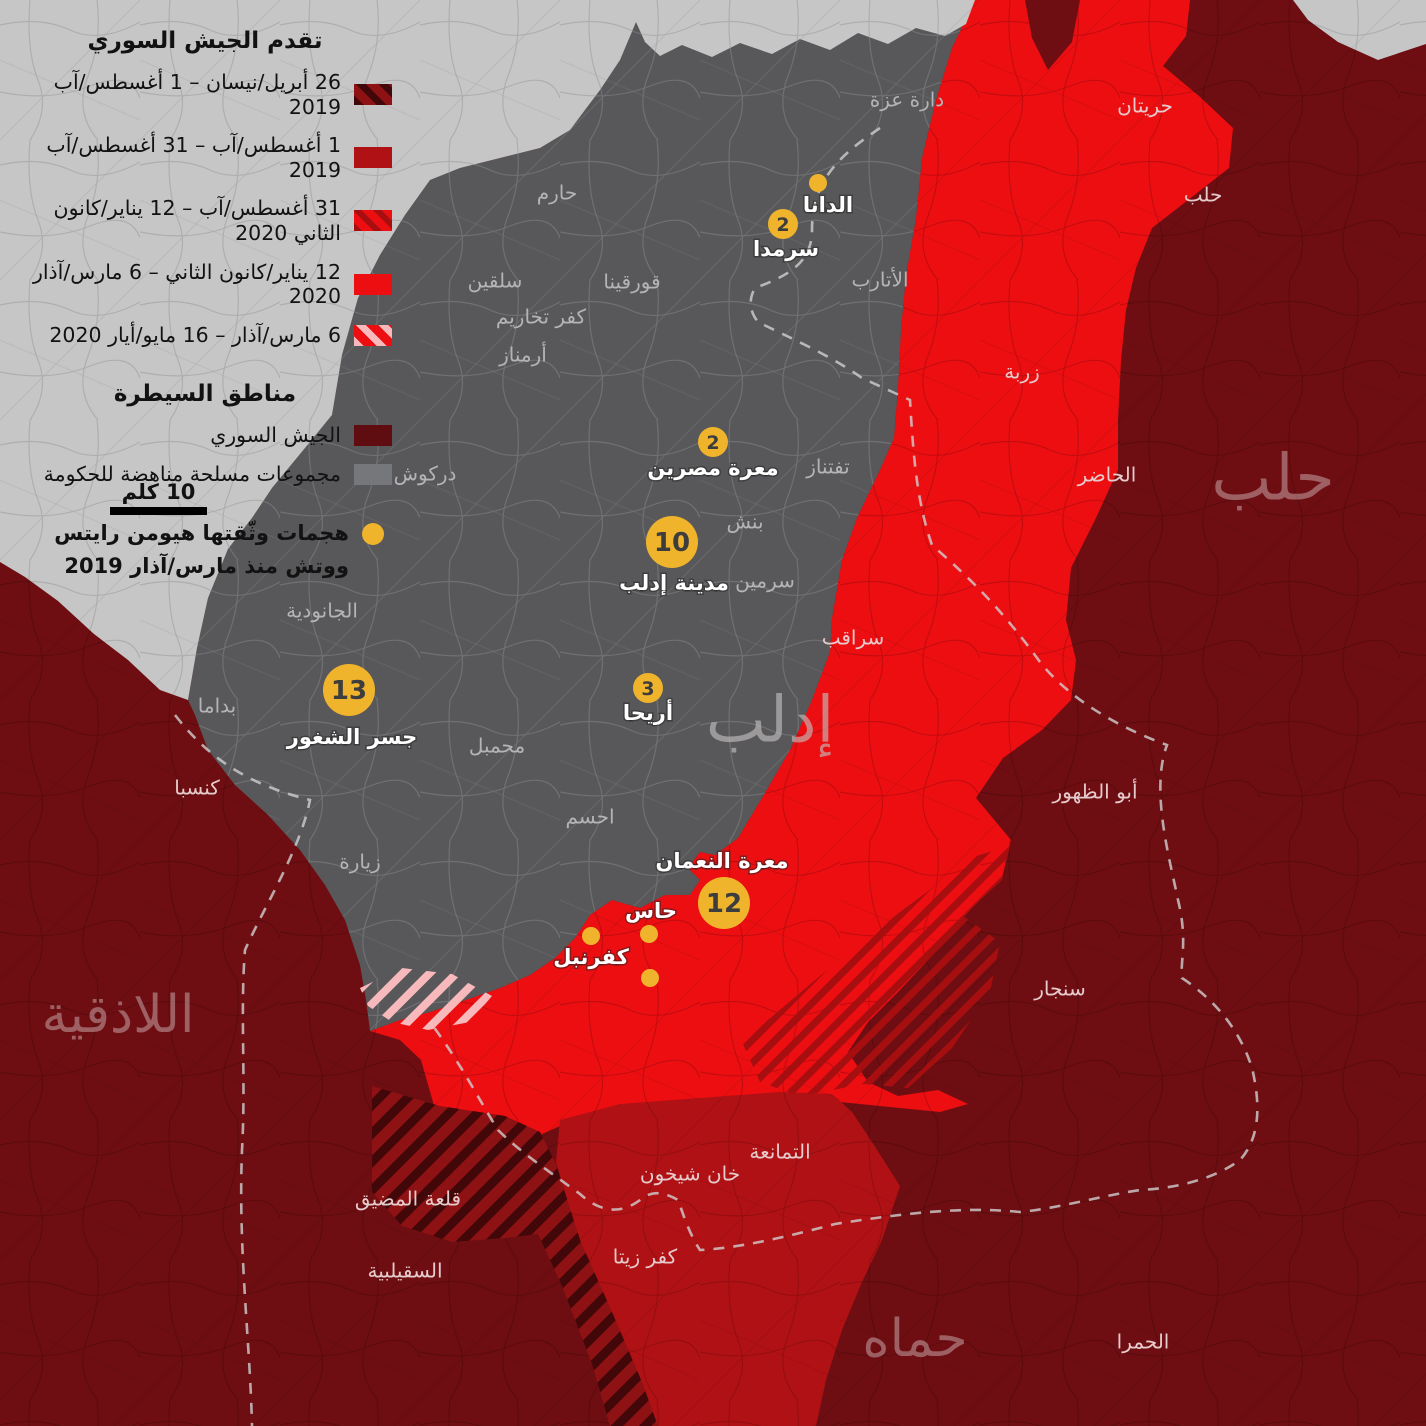  What do you see at coordinates (522, 354) in the screenshot?
I see `place-label-13: أرمناز` at bounding box center [522, 354].